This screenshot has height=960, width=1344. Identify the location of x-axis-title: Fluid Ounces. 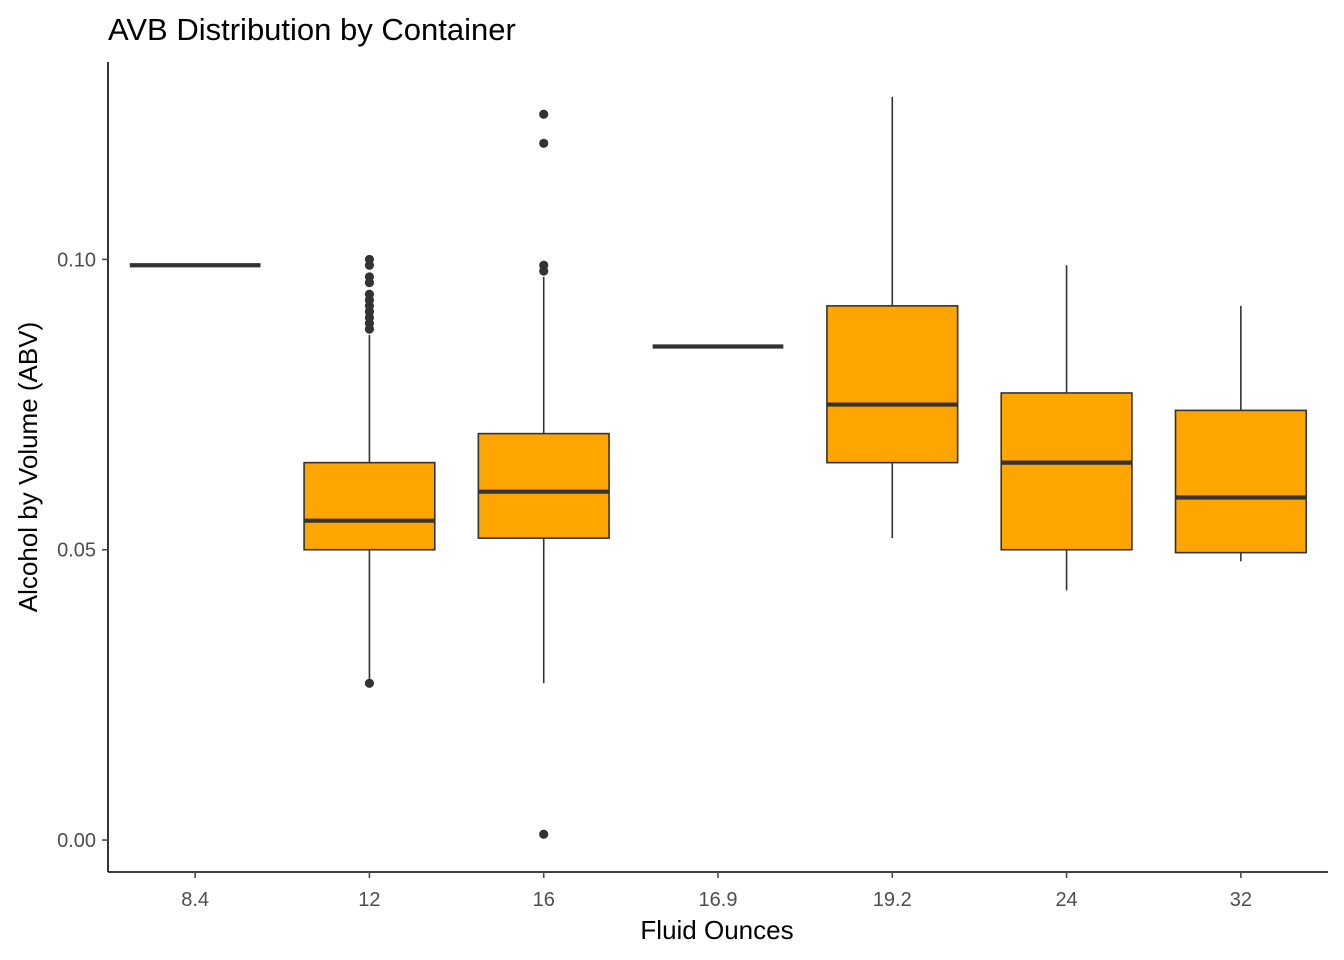
(716, 930).